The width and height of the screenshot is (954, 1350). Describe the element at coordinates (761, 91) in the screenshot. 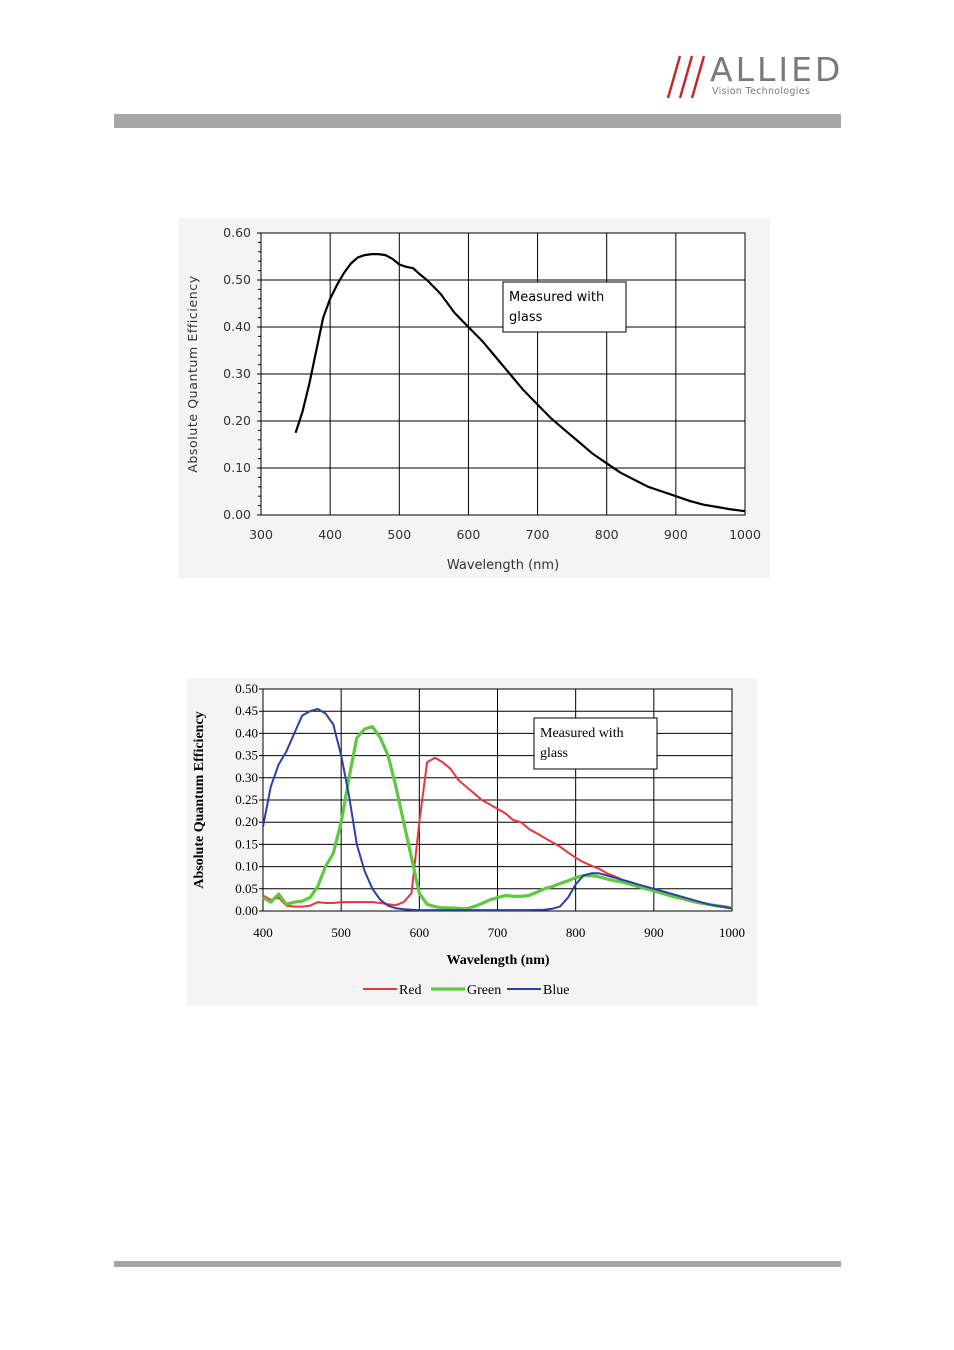

I see `brand-subtitle: Vision Technologies` at that location.